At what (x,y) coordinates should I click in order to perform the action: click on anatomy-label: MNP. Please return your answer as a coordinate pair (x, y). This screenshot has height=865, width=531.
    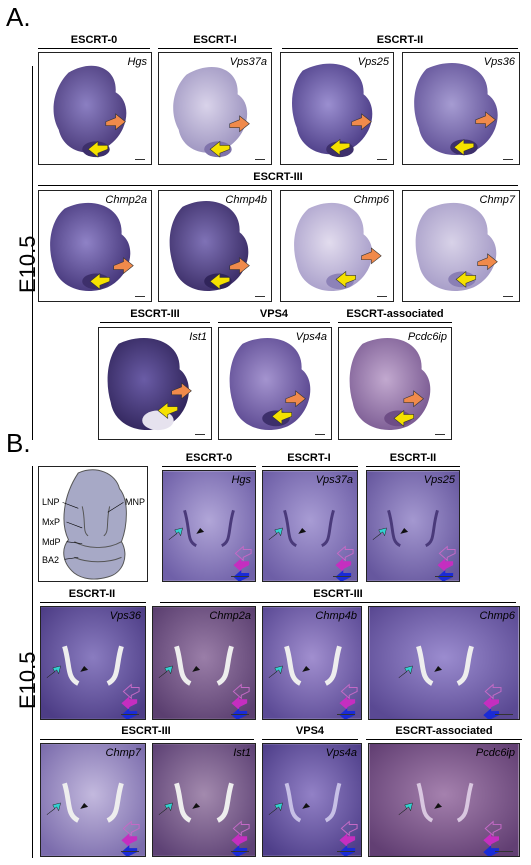
    Looking at the image, I should click on (135, 502).